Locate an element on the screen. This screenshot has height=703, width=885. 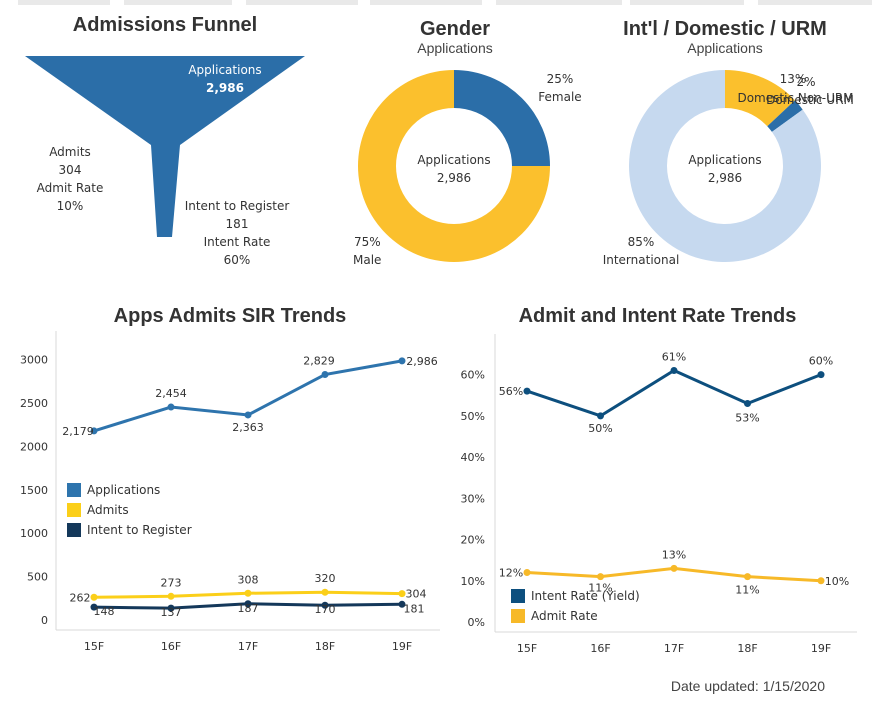
intl-slice-international is located at coordinates (725, 166).